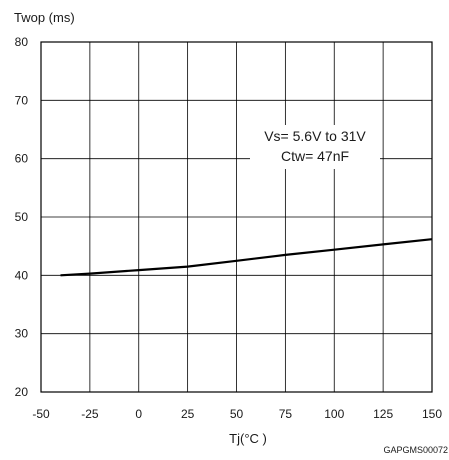  I want to click on y-tick-label: 30, so click(22, 334).